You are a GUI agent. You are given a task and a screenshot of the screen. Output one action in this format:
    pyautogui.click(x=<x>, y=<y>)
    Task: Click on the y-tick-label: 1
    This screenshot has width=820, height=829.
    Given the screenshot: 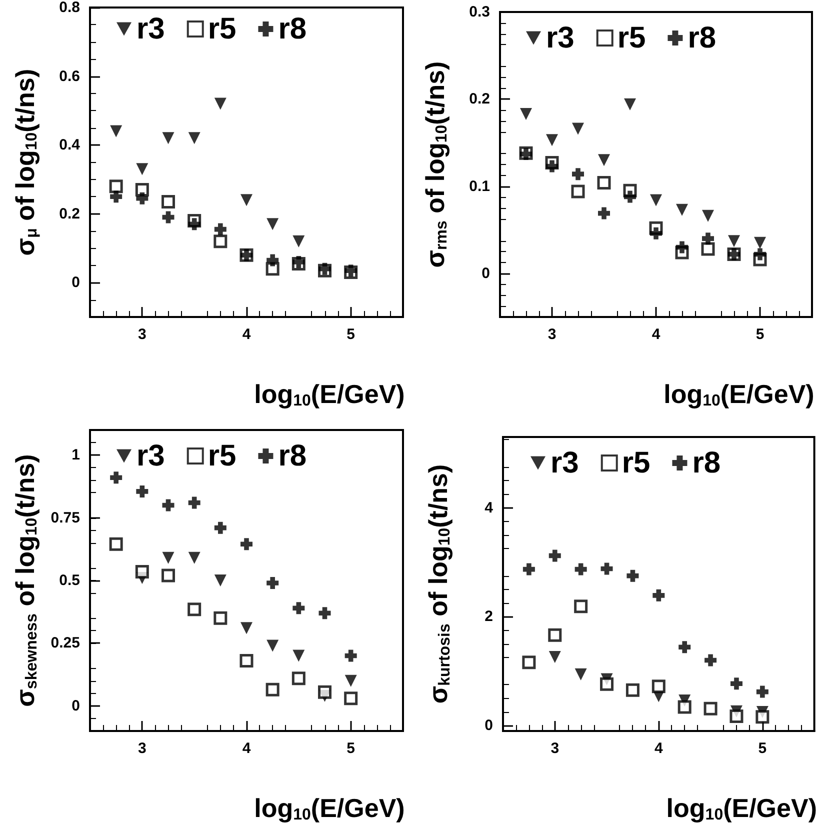 What is the action you would take?
    pyautogui.click(x=76, y=455)
    